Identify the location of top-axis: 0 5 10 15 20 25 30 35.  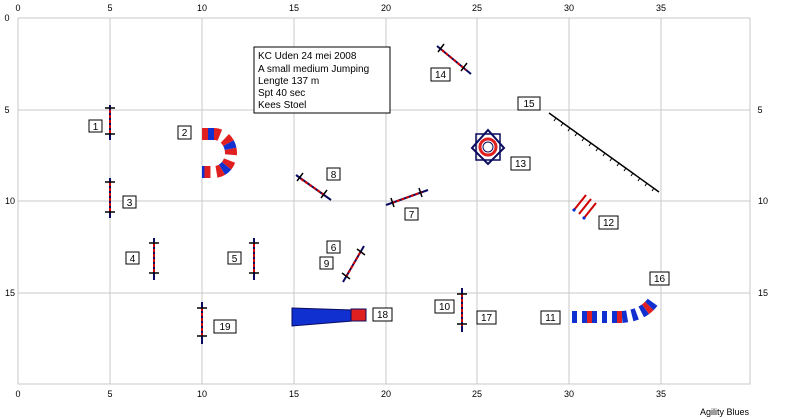
(340, 8).